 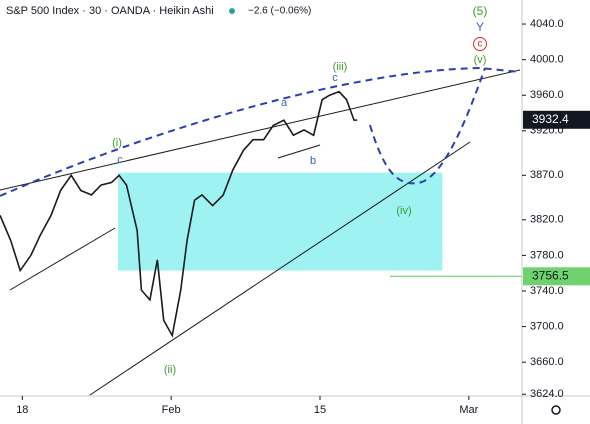 I want to click on chart-title: S&P 500 Index · 30 · OANDA · Heikin Ashi, so click(x=110, y=11).